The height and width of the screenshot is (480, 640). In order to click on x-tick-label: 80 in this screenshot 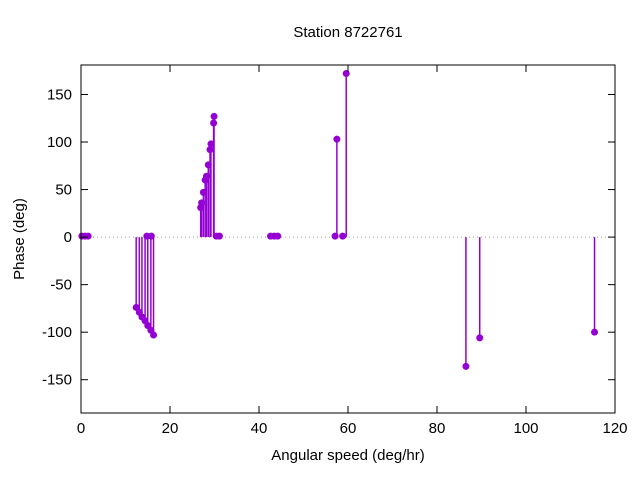, I will do `click(437, 428)`.